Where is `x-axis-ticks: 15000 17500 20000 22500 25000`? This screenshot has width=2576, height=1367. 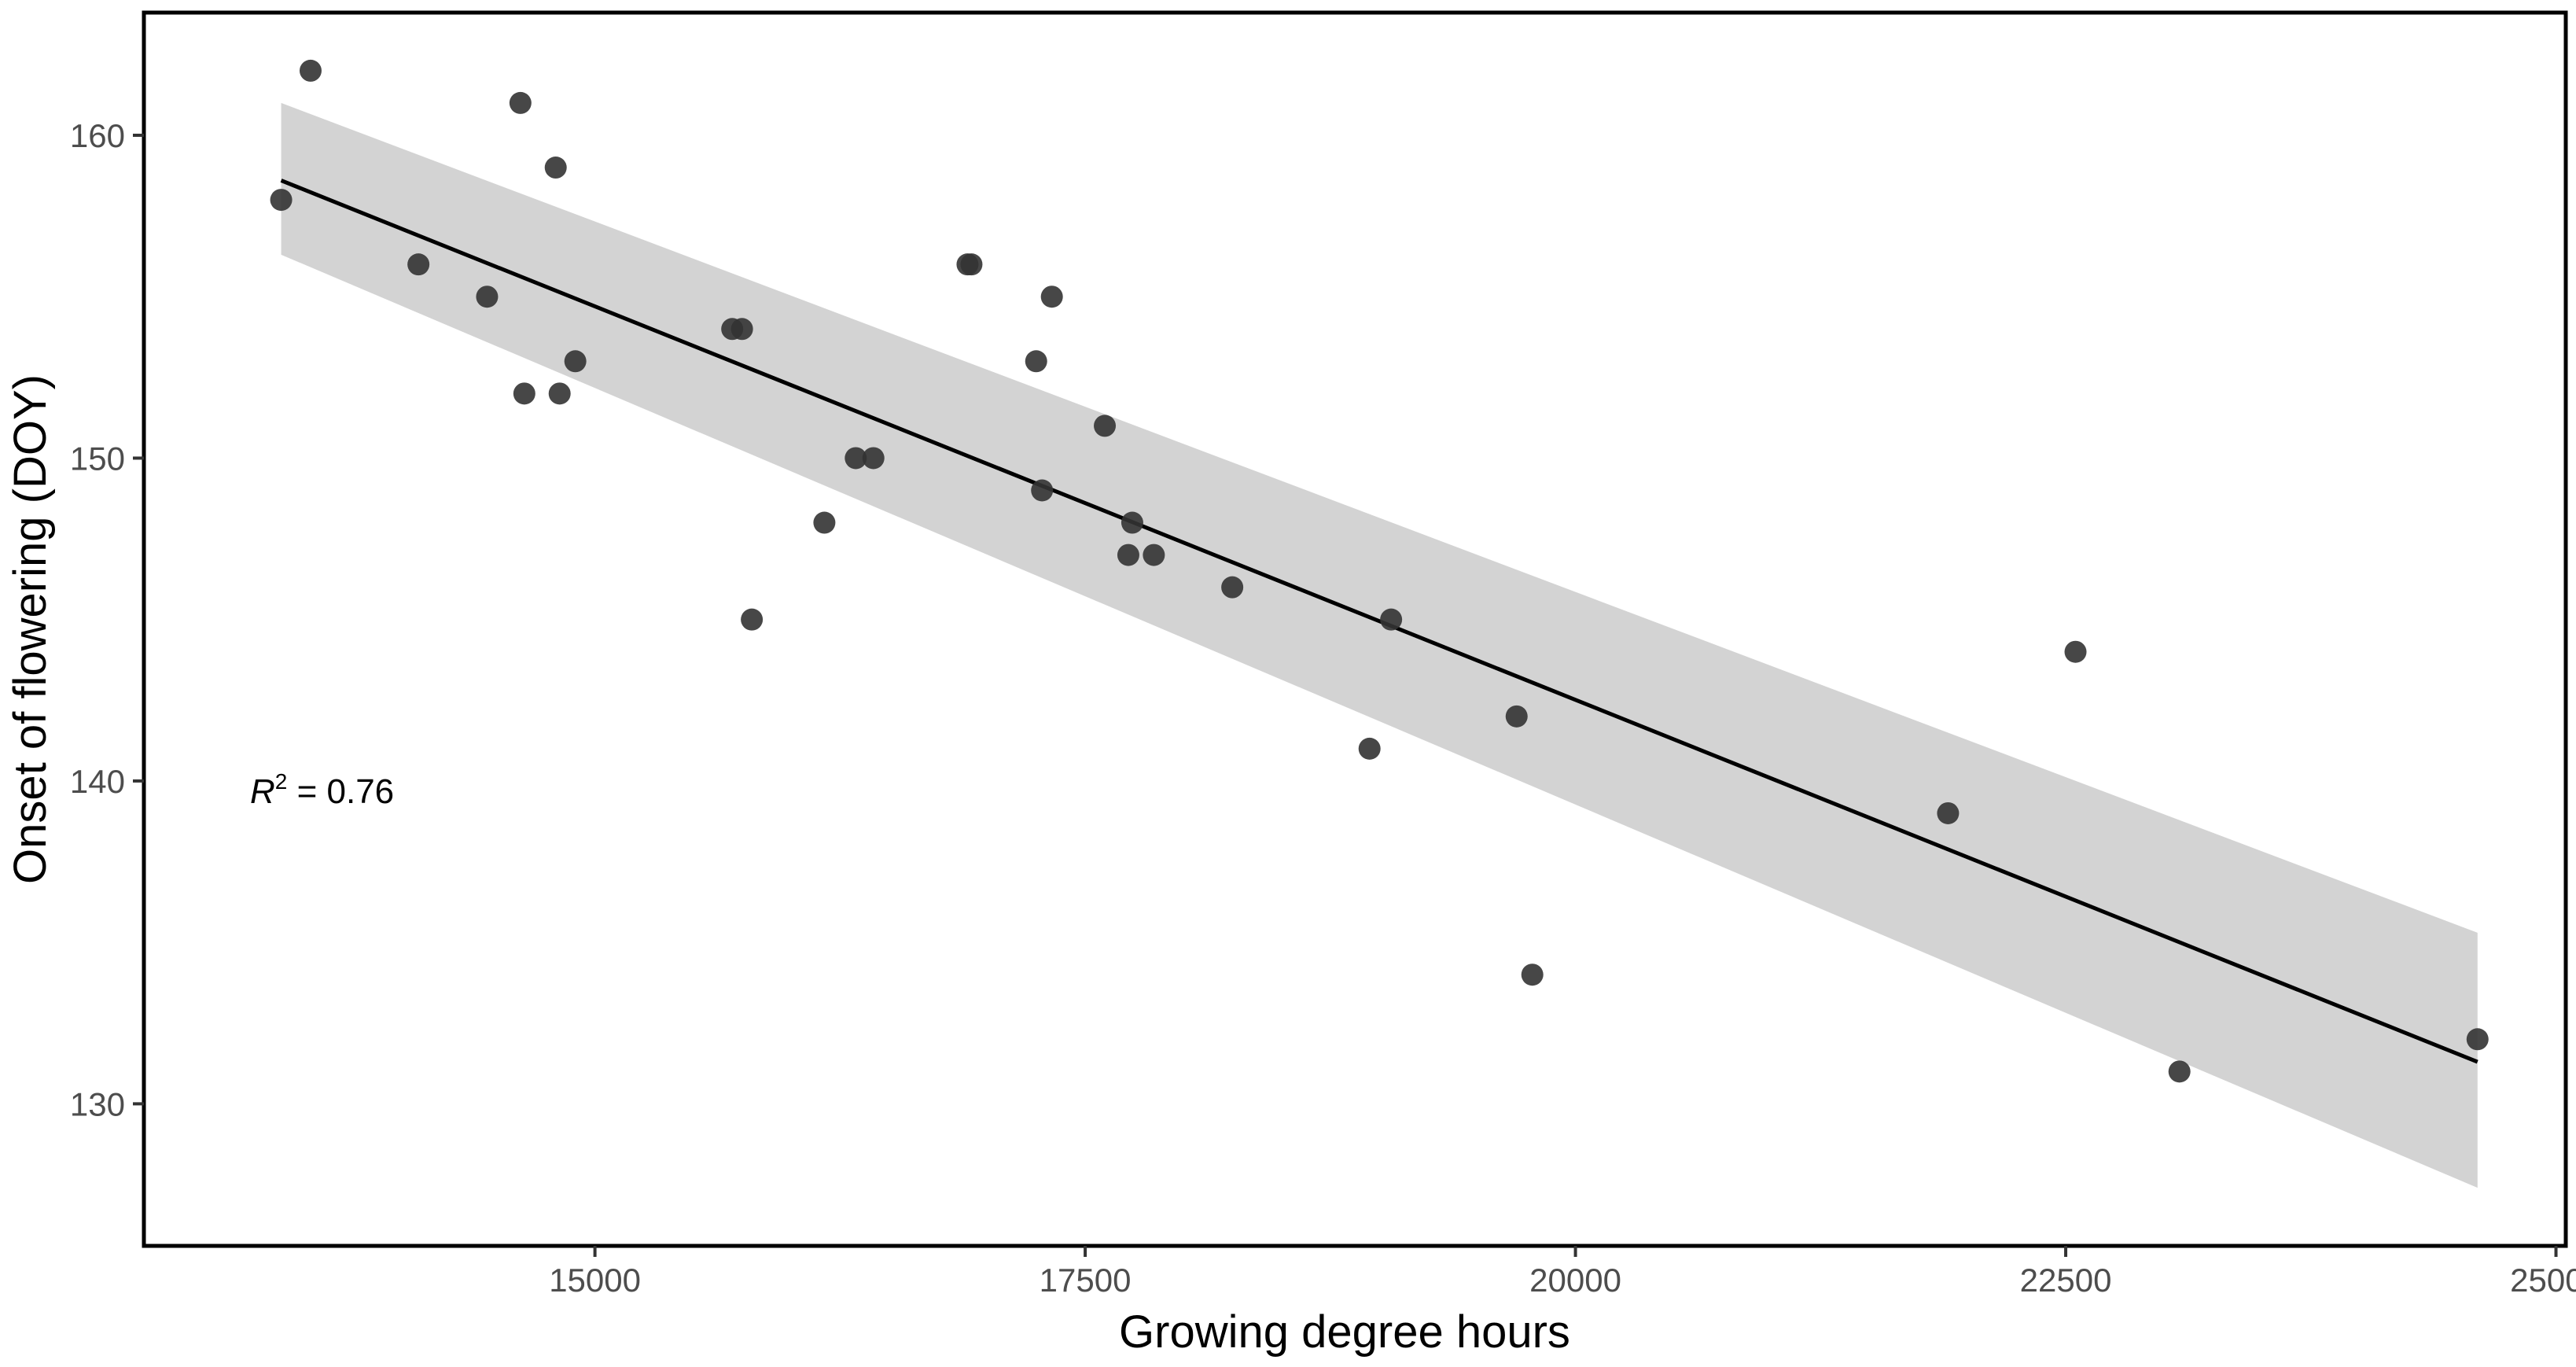 x-axis-ticks: 15000 17500 20000 22500 25000 is located at coordinates (1562, 1272).